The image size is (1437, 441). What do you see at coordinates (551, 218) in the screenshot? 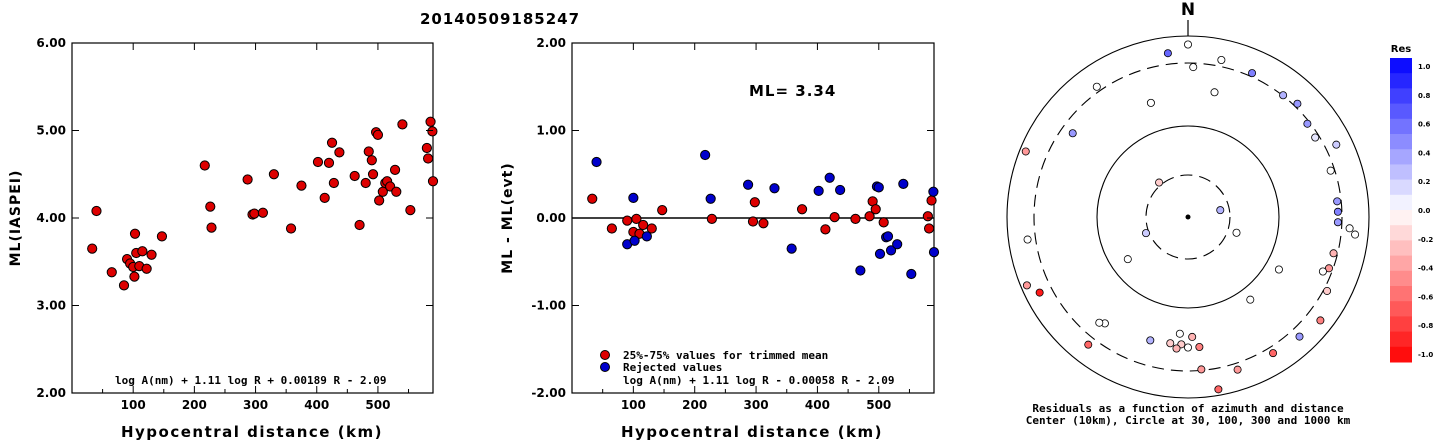
I see `y-tick-label: 0.00` at bounding box center [551, 218].